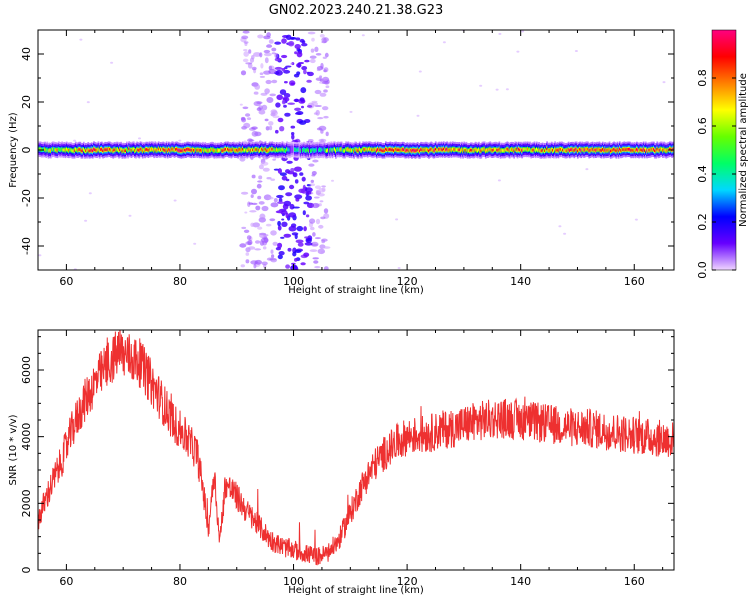 Image resolution: width=750 pixels, height=600 pixels. What do you see at coordinates (293, 281) in the screenshot?
I see `spectrogram-xtick-label: 100` at bounding box center [293, 281].